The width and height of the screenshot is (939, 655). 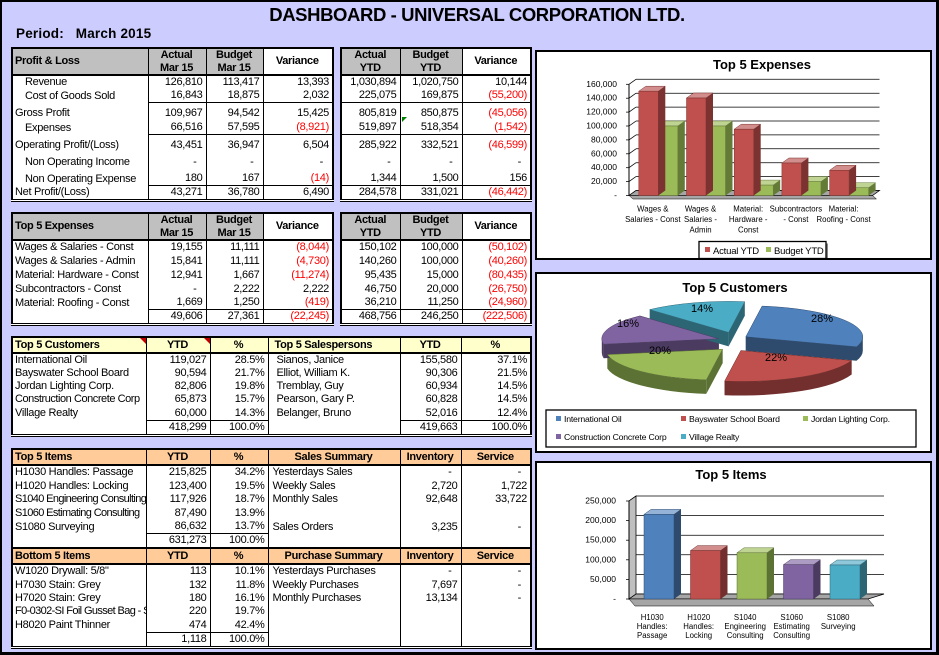 What do you see at coordinates (730, 474) in the screenshot?
I see `svg-text: Top 5 Items` at bounding box center [730, 474].